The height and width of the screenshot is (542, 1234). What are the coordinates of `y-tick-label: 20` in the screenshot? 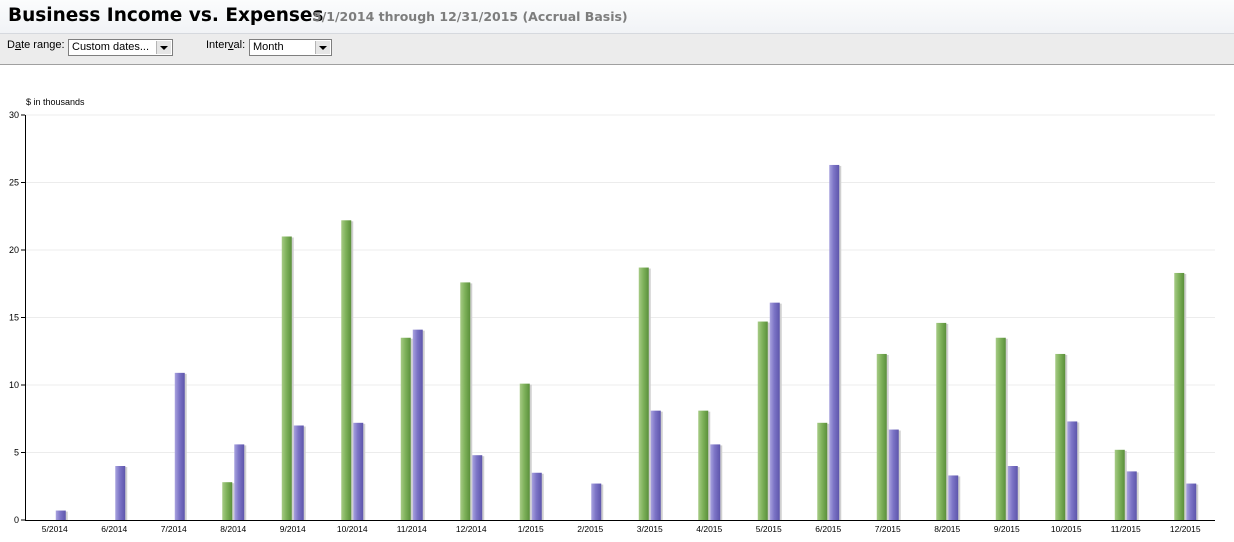 It's located at (14, 250).